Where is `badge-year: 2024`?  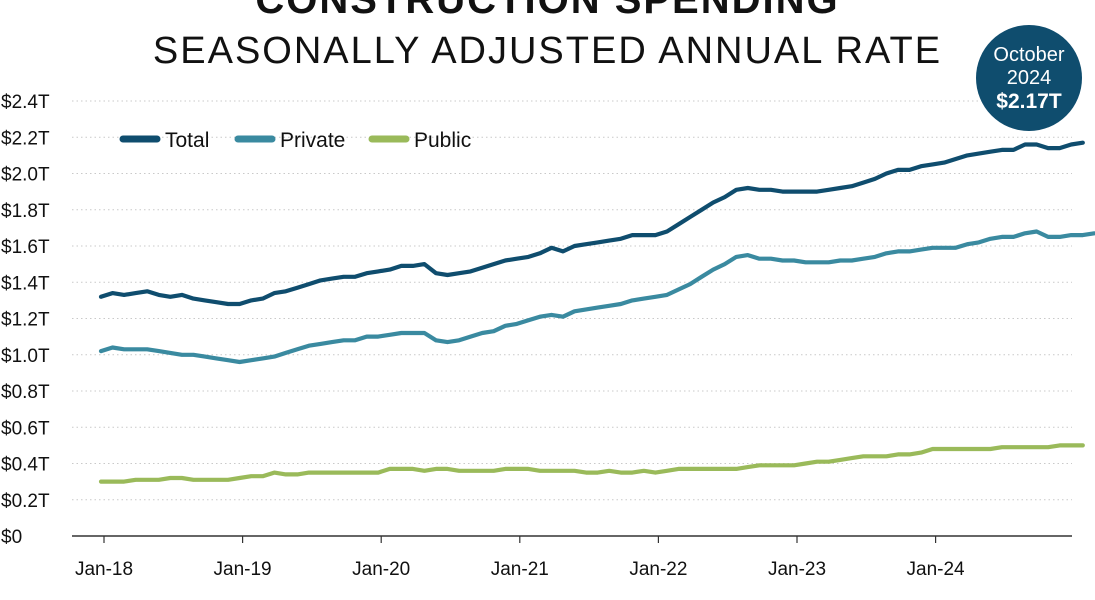
badge-year: 2024 is located at coordinates (1029, 77).